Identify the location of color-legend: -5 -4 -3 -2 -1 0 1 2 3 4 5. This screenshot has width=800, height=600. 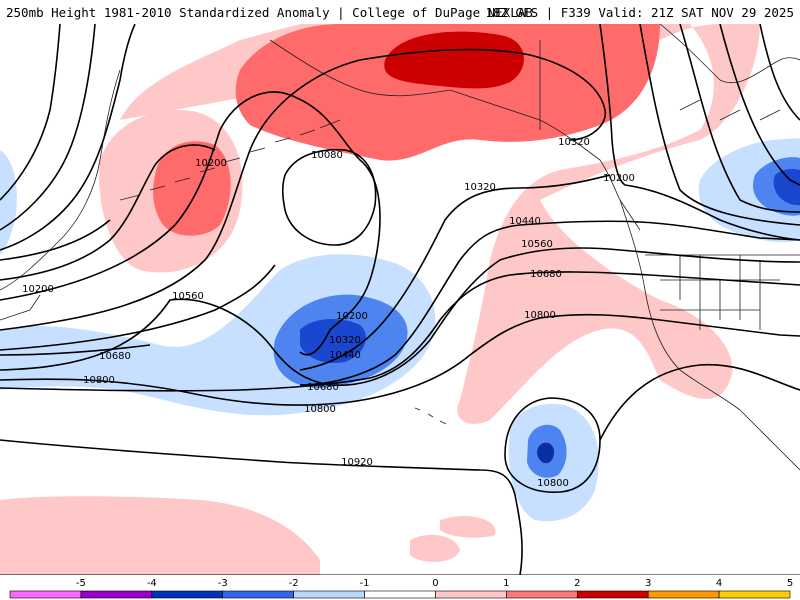
(401, 588).